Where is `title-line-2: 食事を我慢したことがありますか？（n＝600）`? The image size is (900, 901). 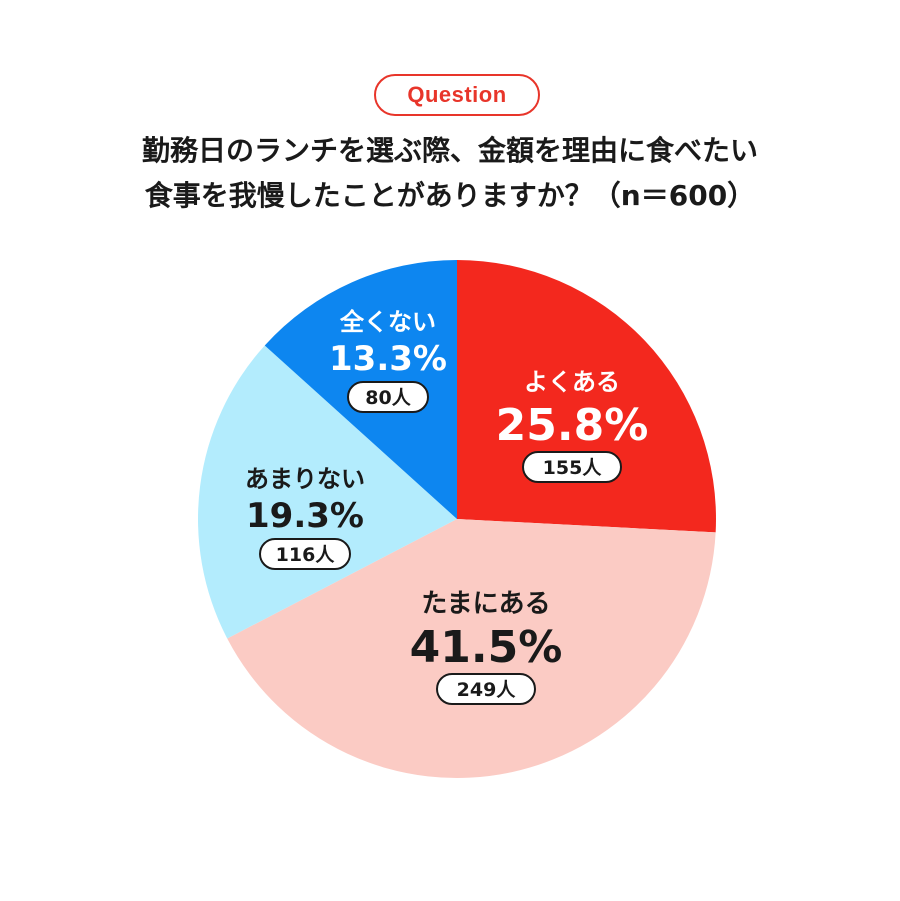
title-line-2: 食事を我慢したことがありますか？（n＝600） is located at coordinates (450, 195).